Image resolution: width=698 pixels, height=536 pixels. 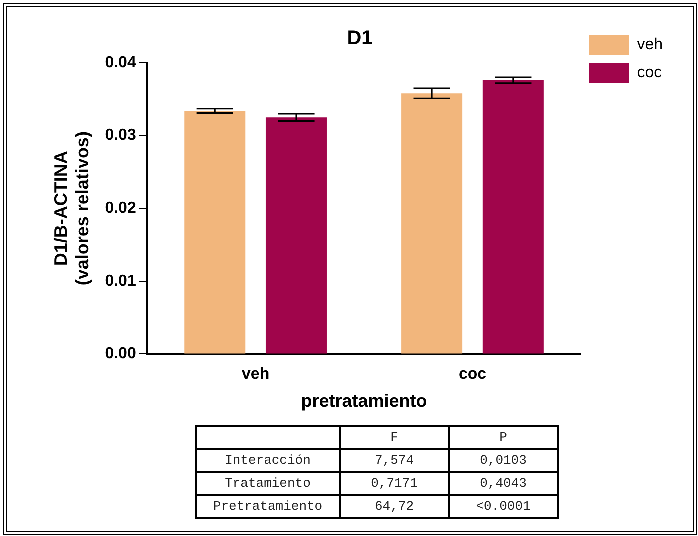 What do you see at coordinates (503, 437) in the screenshot?
I see `text: P` at bounding box center [503, 437].